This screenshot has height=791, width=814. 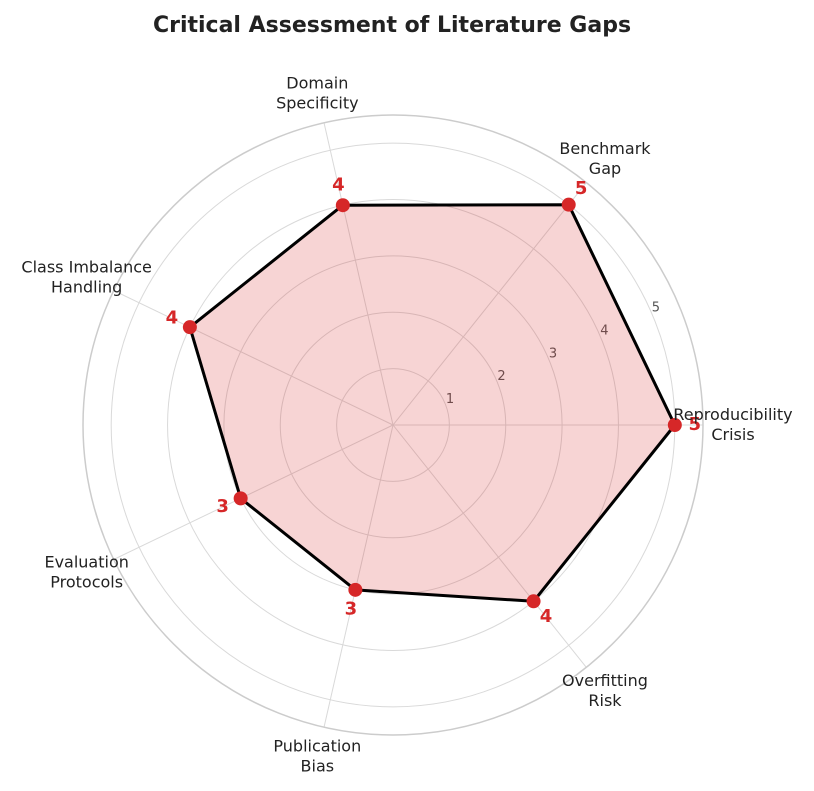 I want to click on r-tick-label: 5, so click(x=656, y=307).